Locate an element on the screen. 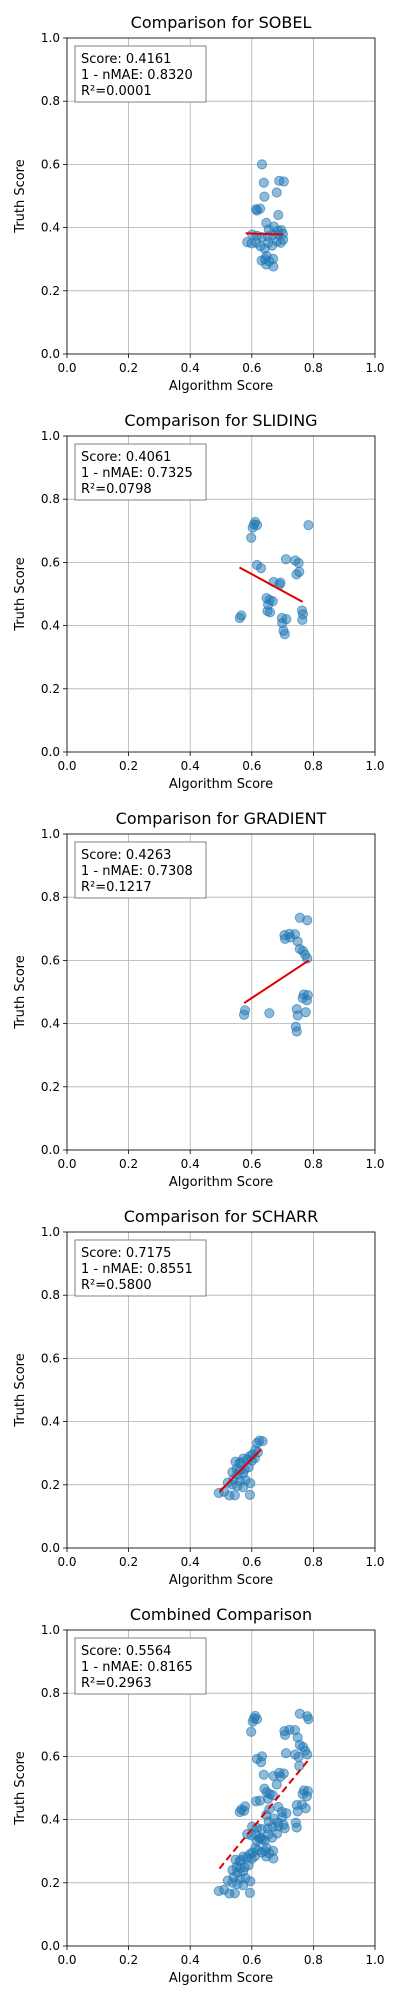 Image resolution: width=400 pixels, height=2000 pixels. stats-text: Score: 0.4161 is located at coordinates (126, 59).